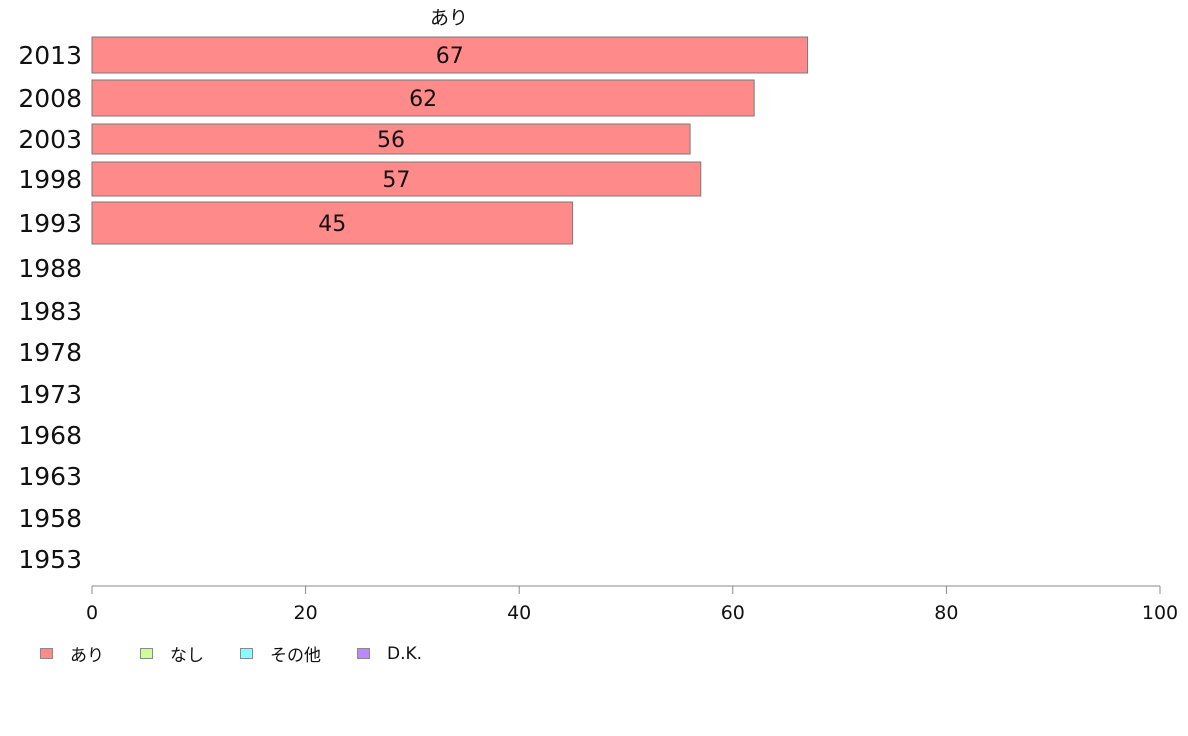  Describe the element at coordinates (405, 653) in the screenshot. I see `legend-label-dk: D.K.` at that location.